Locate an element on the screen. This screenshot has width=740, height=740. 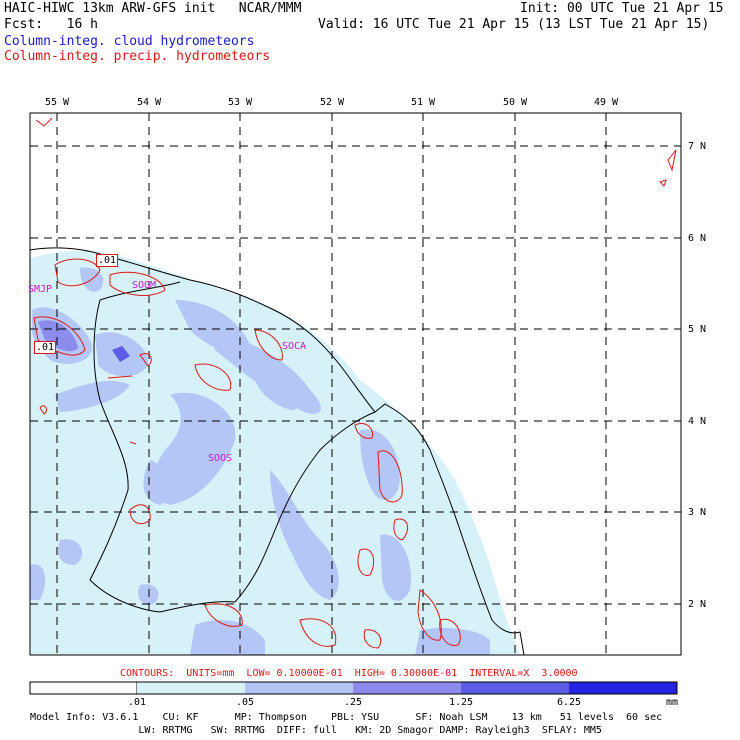
station-label: SOGM is located at coordinates (144, 285).